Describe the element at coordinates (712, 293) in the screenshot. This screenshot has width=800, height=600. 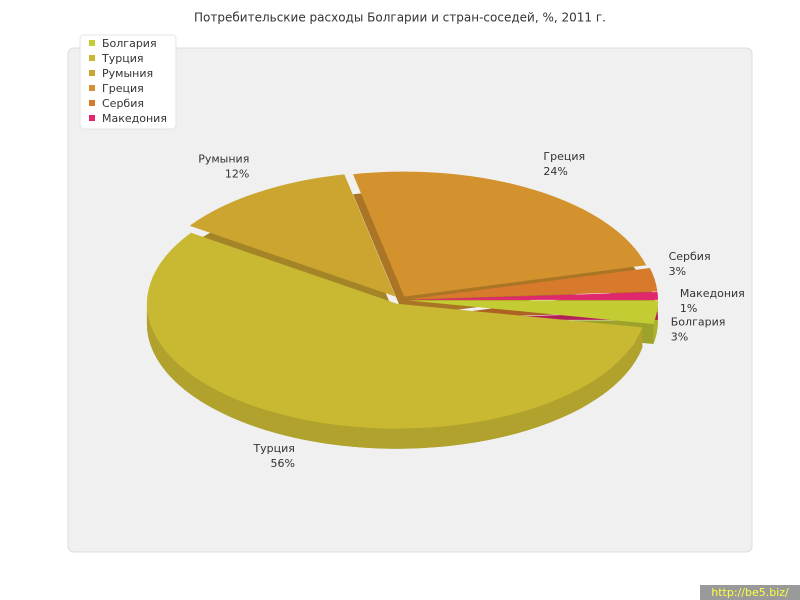
I see `slice-label: Македония` at that location.